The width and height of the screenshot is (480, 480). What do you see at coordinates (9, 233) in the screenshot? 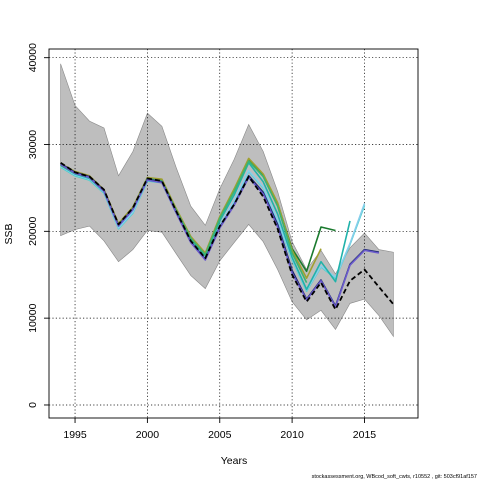
I see `y-axis-title: SSB` at bounding box center [9, 233].